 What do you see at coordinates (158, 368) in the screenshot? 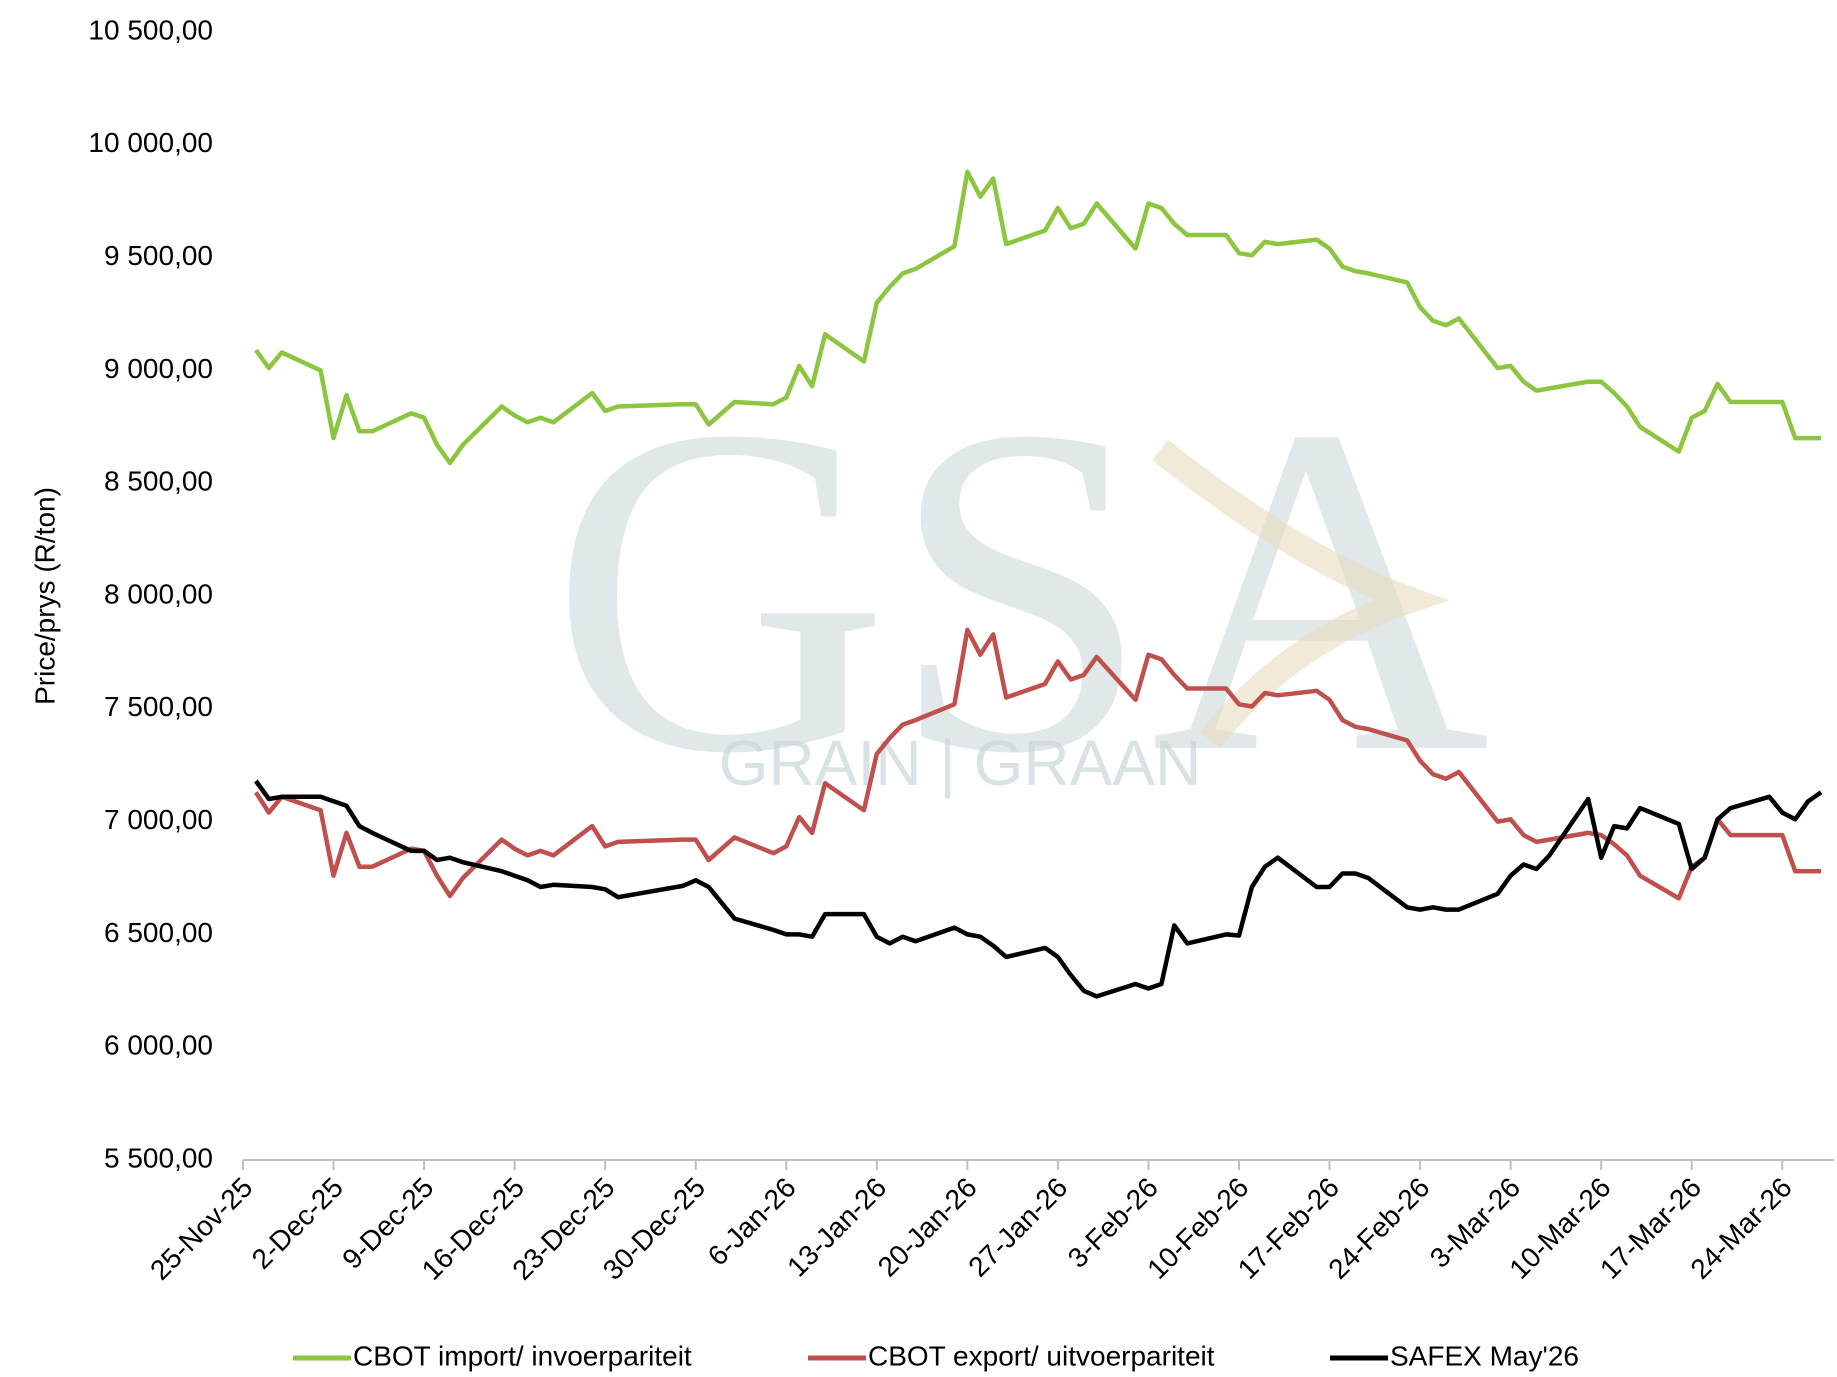
I see `y-tick-label: 9 000,00` at bounding box center [158, 368].